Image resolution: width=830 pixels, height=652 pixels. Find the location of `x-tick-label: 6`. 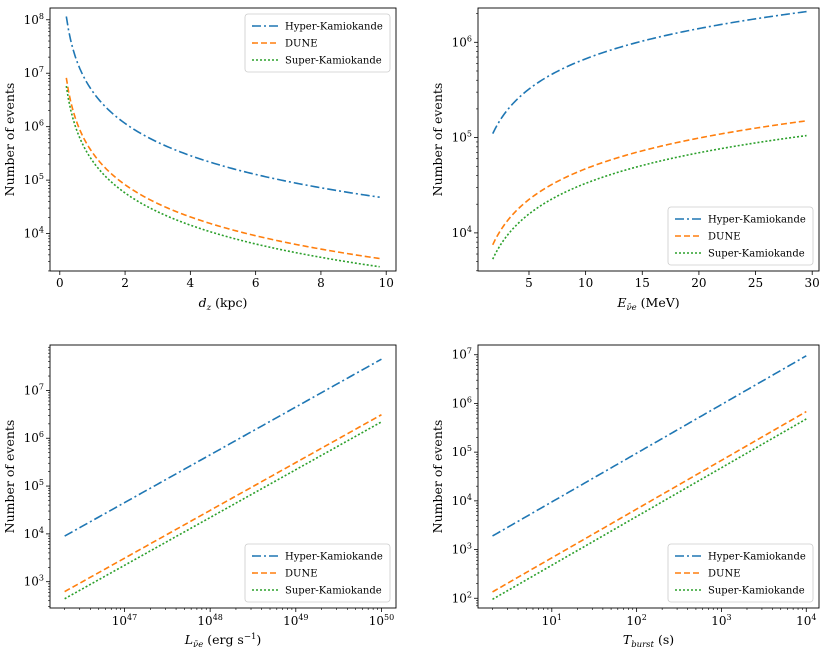

x-tick-label: 6 is located at coordinates (256, 283).